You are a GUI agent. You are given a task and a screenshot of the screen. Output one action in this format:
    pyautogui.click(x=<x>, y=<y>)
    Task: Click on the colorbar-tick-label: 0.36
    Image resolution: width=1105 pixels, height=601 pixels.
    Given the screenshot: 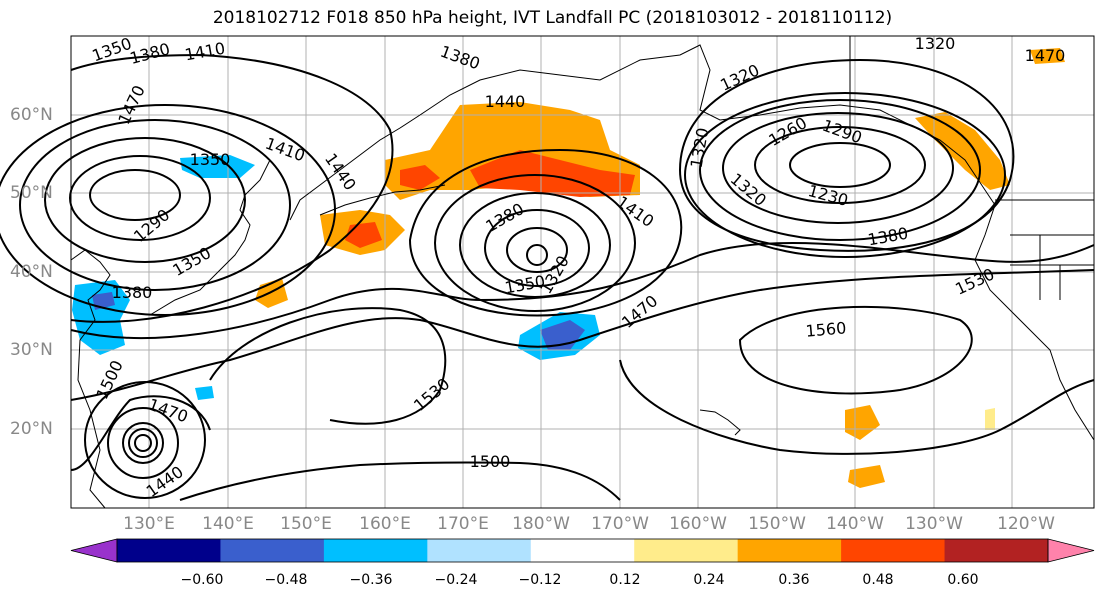 What is the action you would take?
    pyautogui.click(x=794, y=580)
    